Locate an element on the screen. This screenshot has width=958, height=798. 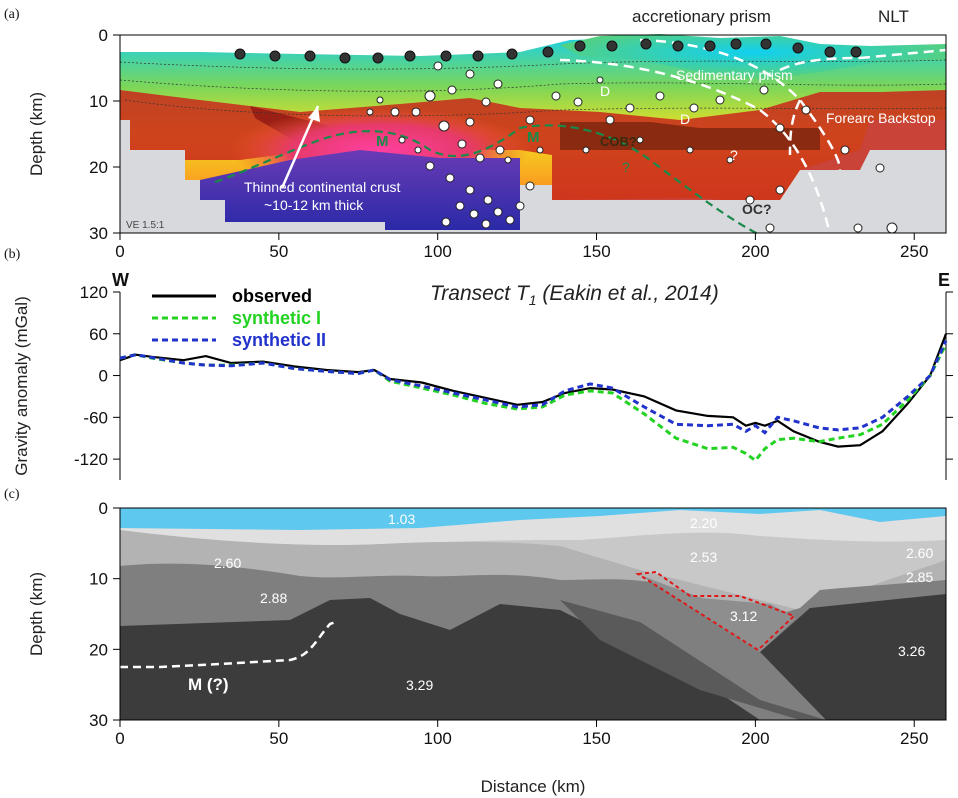
panel-a-blue-root is located at coordinates (360, 190).